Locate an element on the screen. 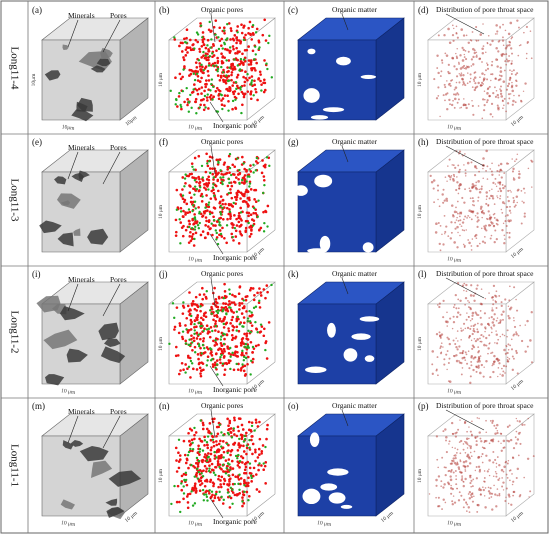 This screenshot has width=550, height=540. panel-letter: (h) is located at coordinates (423, 142).